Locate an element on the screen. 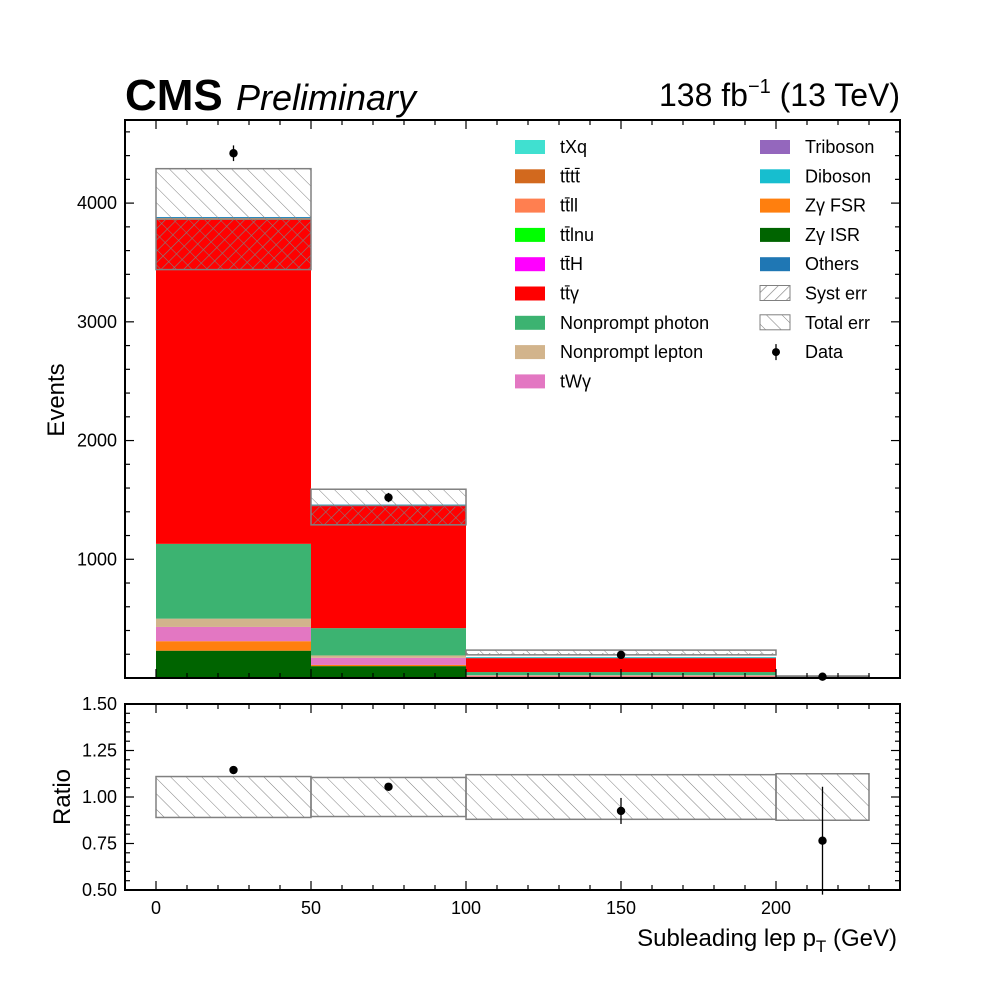  y-tick-label: 1000 is located at coordinates (97, 559).